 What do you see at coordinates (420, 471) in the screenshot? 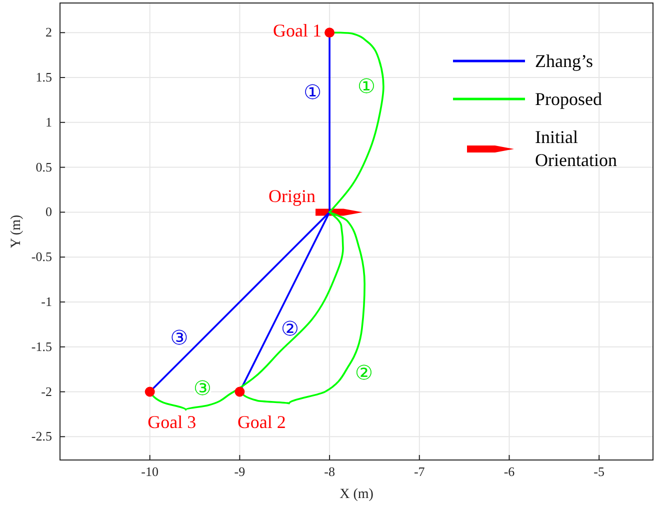
I see `x-tick-label: -7` at bounding box center [420, 471].